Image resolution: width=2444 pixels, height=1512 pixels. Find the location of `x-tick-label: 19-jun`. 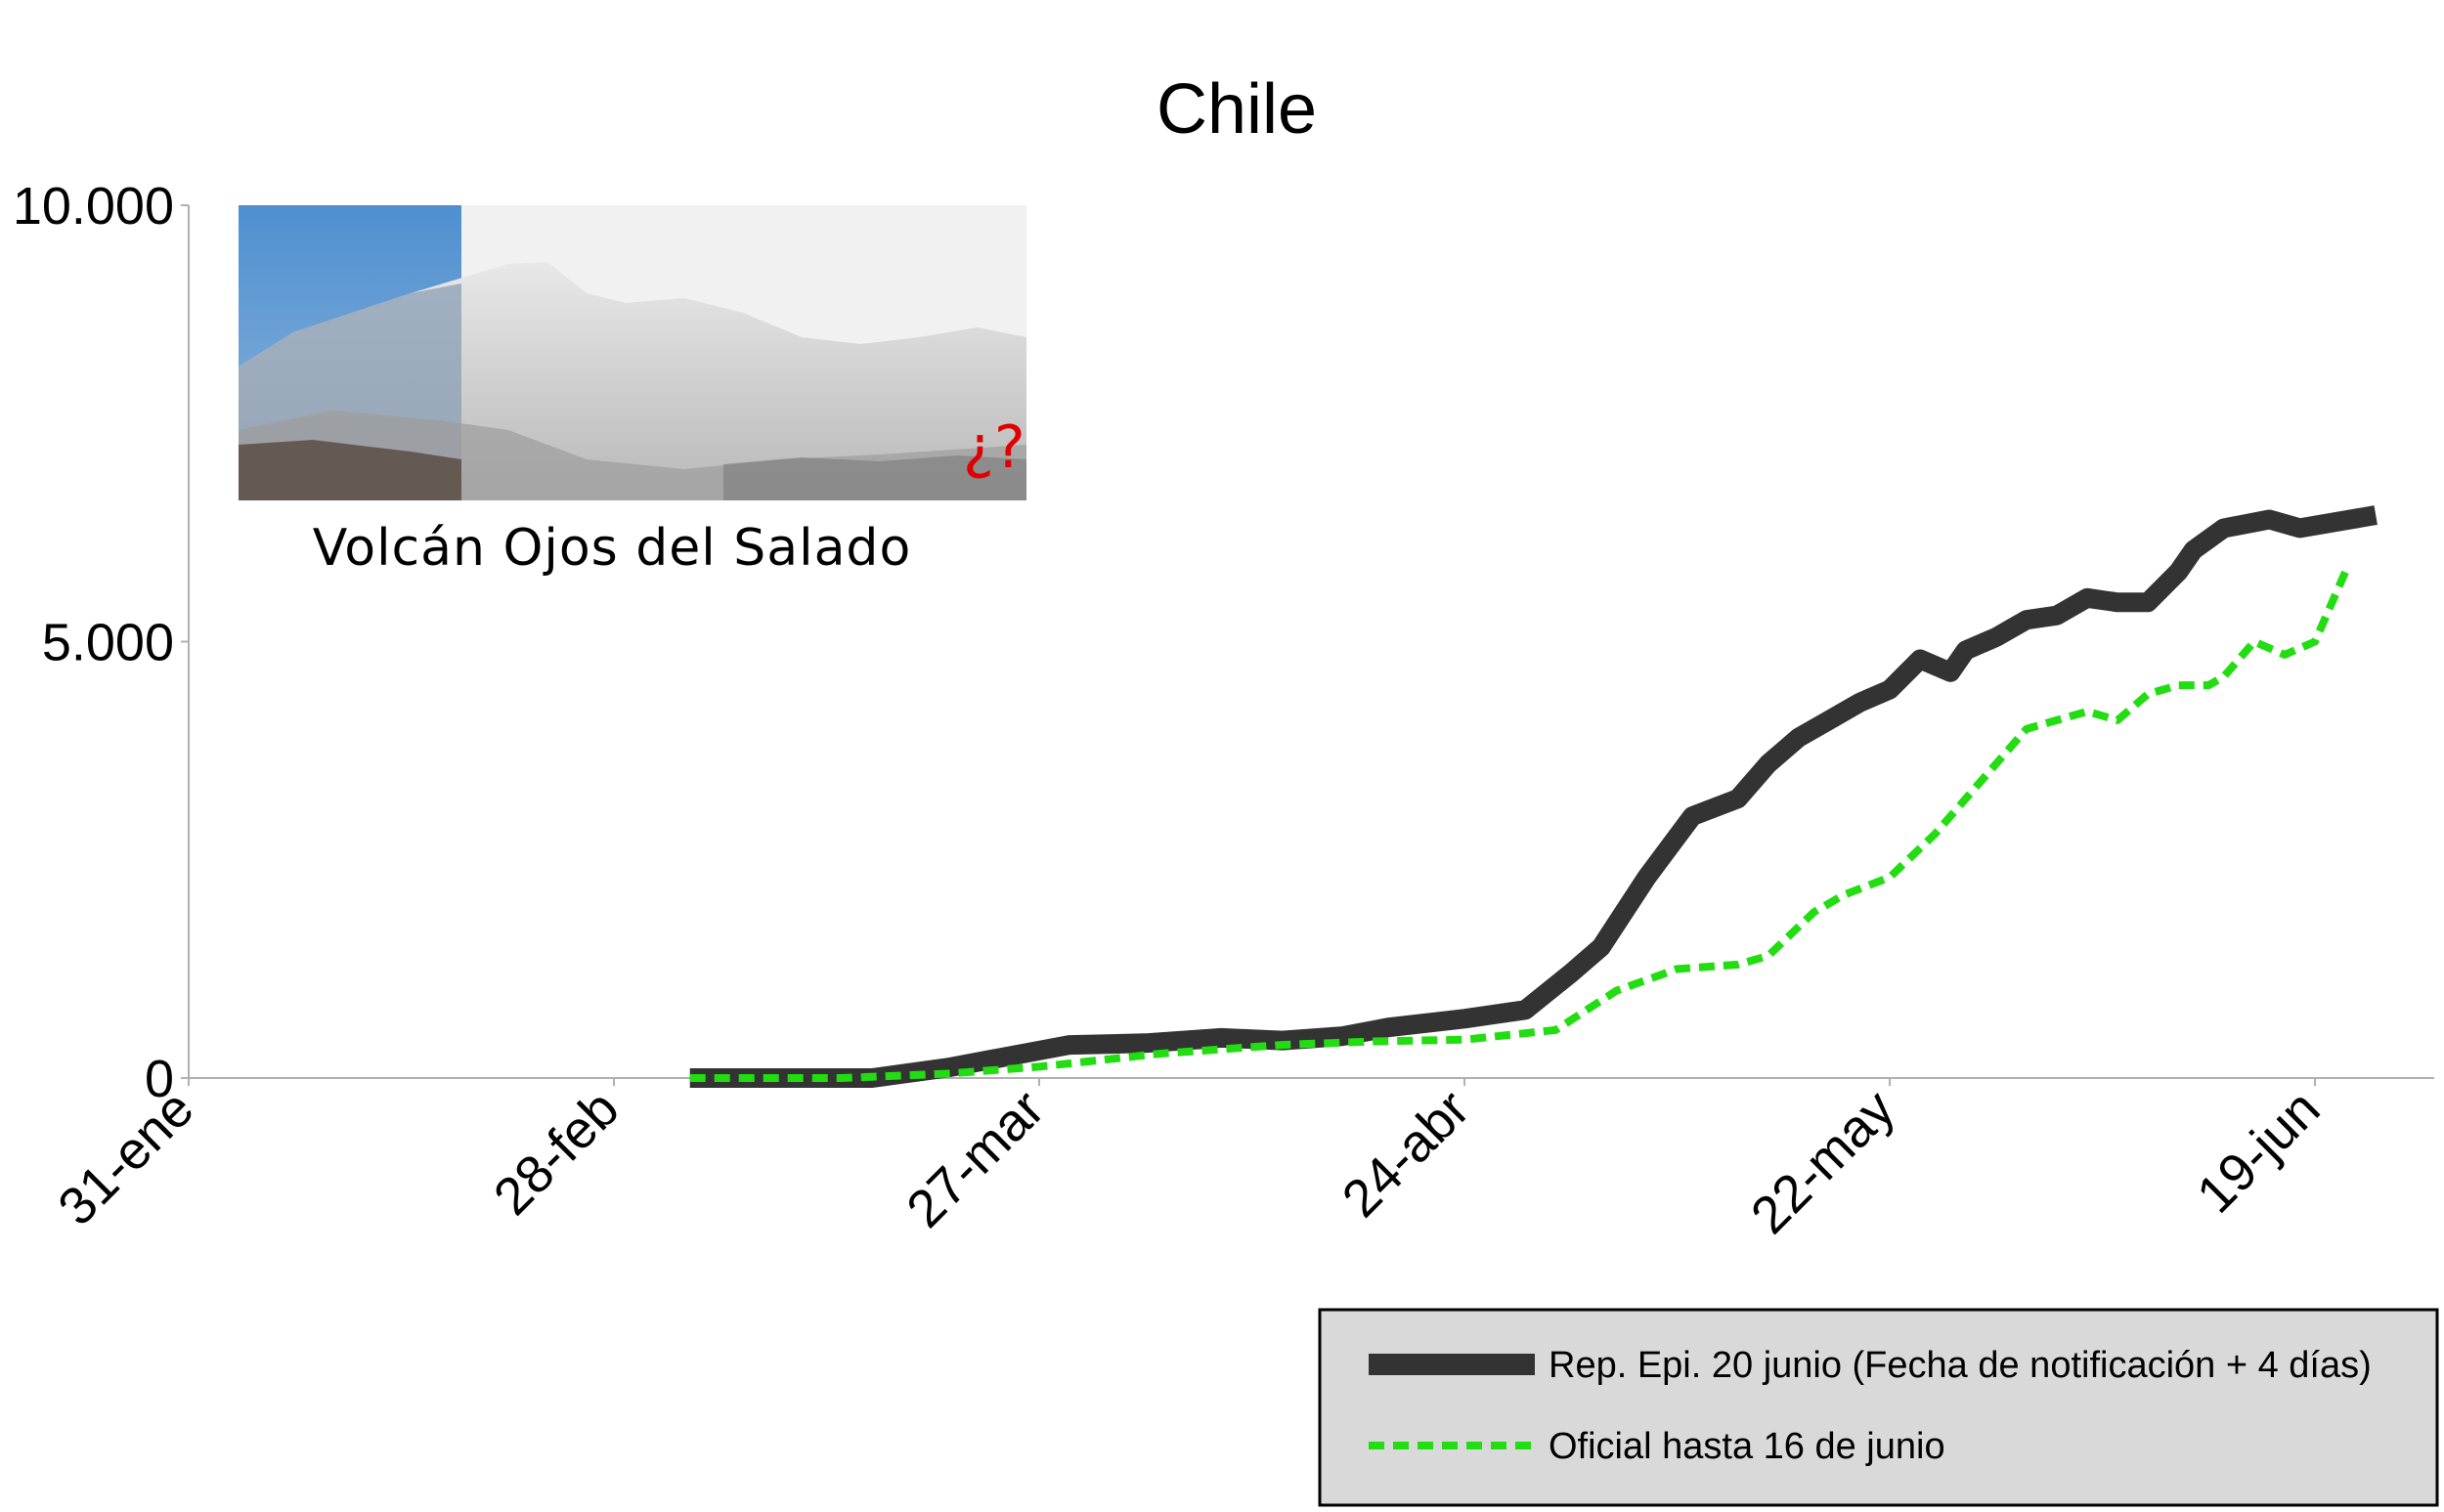

x-tick-label: 19-jun is located at coordinates (2259, 1152).